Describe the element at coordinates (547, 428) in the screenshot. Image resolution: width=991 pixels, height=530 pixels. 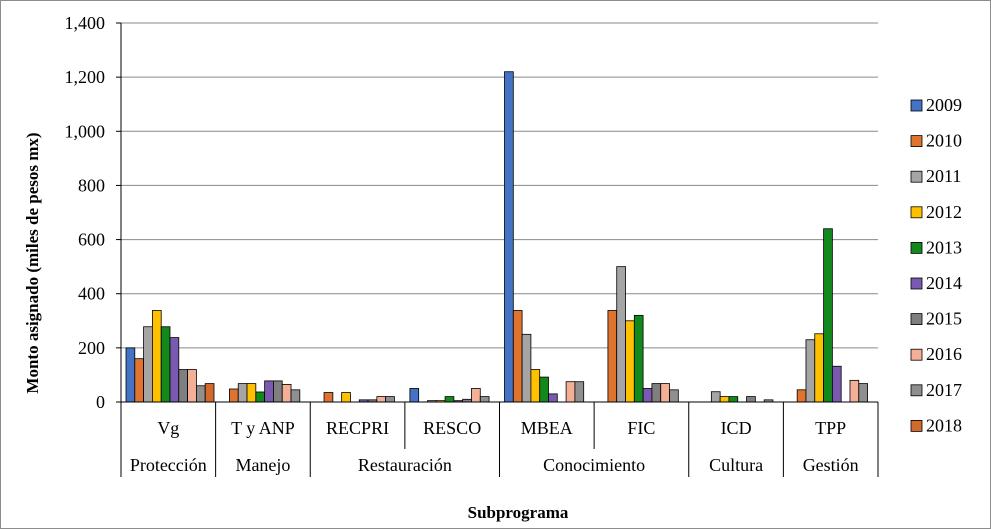
I see `x-category-label: MBEA` at that location.